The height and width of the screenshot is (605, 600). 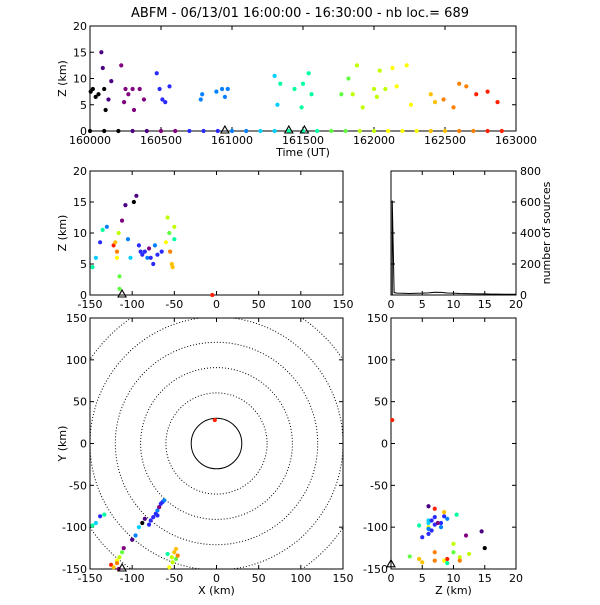 I want to click on time_height-ytick-label: 10, so click(x=80, y=79).